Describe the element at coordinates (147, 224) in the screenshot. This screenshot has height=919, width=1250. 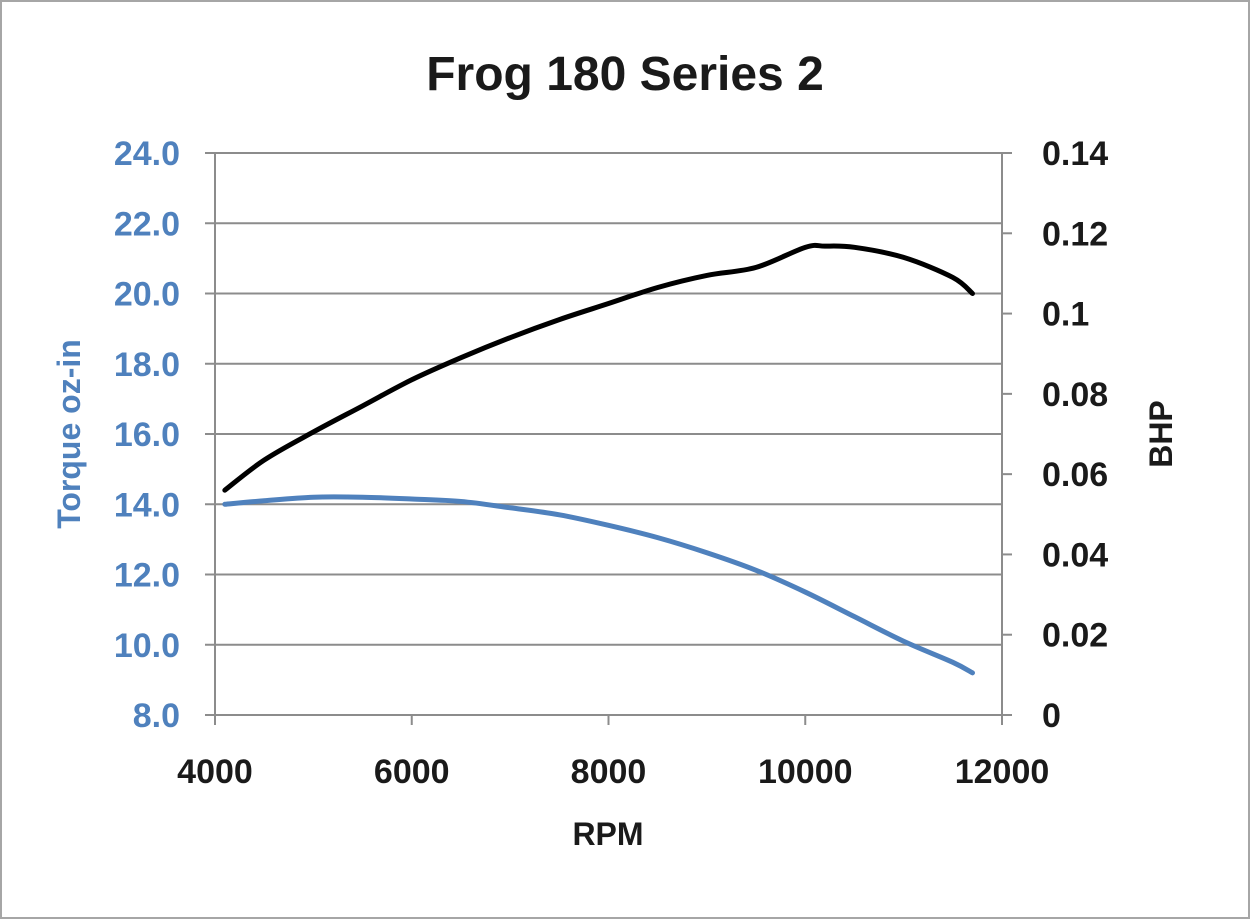
I see `y-left-tick-label: 22.0` at that location.